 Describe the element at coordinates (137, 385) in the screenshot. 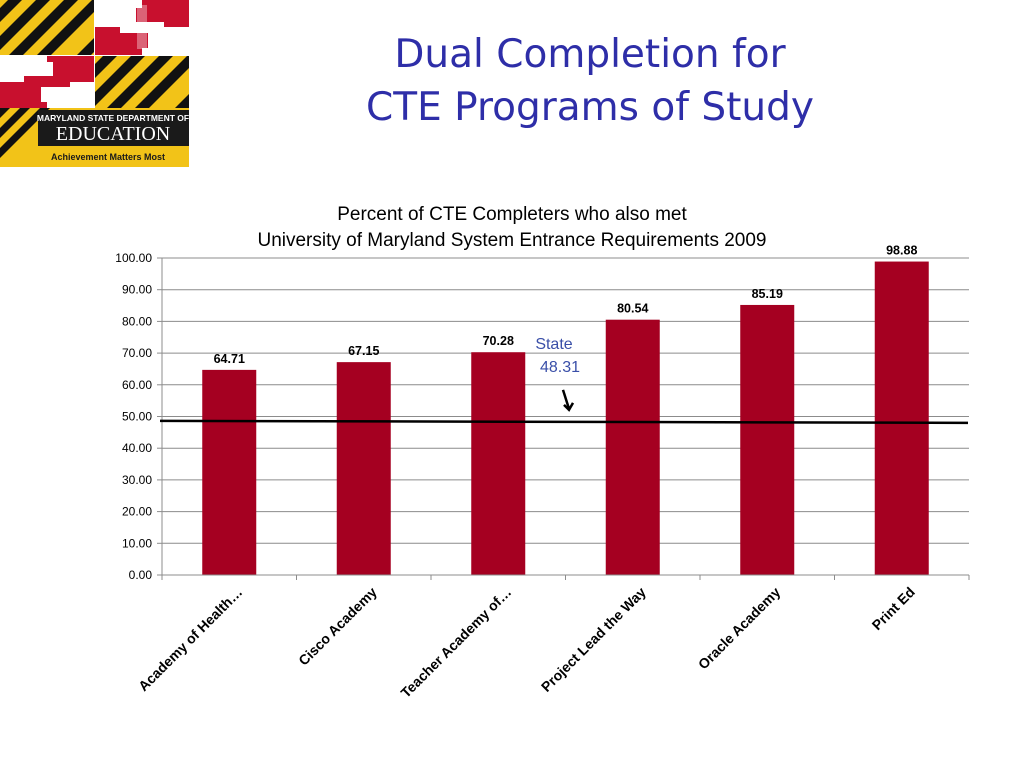

I see `y-tick-label: 60.00` at that location.